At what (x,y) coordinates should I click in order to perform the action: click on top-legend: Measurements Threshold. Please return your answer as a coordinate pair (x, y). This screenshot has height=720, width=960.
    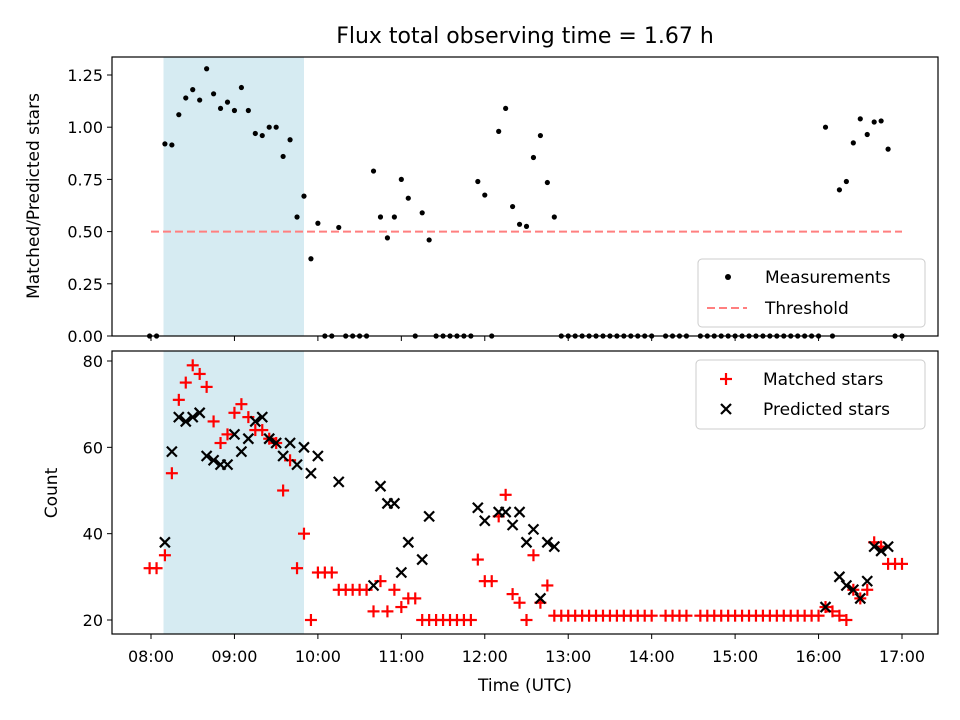
    Looking at the image, I should click on (811, 293).